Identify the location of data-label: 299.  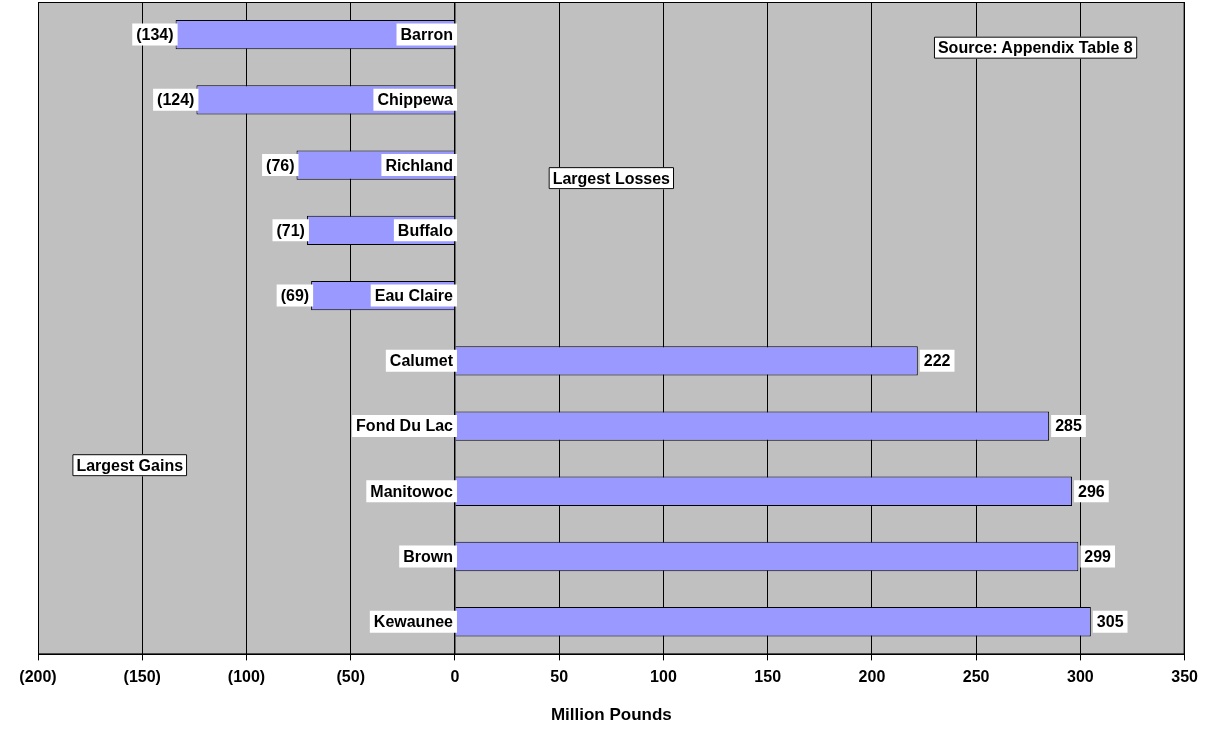
(1098, 556).